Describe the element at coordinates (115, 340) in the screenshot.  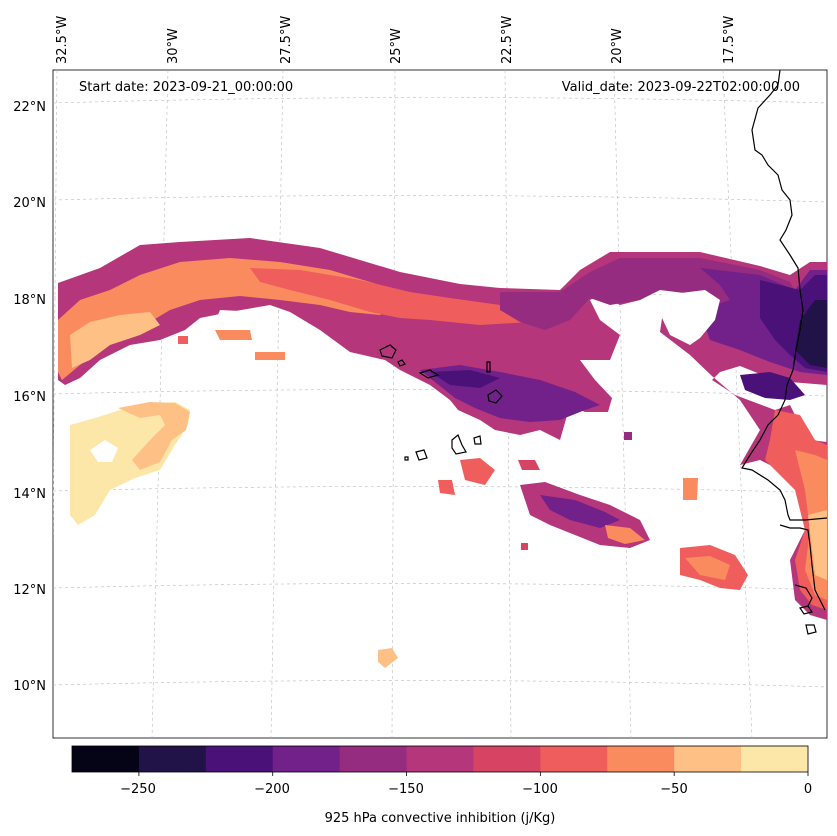
I see `cin-contour-band-west-peach` at that location.